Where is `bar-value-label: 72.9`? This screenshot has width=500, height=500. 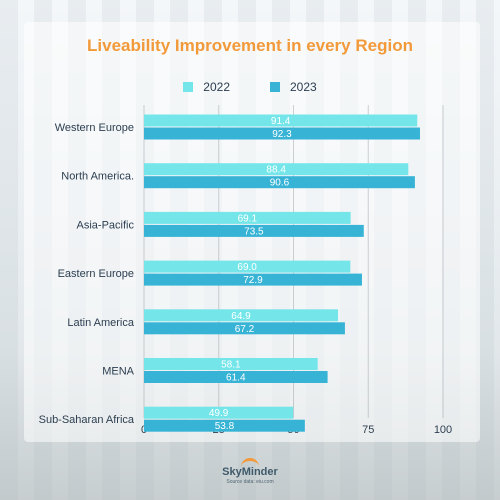 bar-value-label: 72.9 is located at coordinates (253, 280).